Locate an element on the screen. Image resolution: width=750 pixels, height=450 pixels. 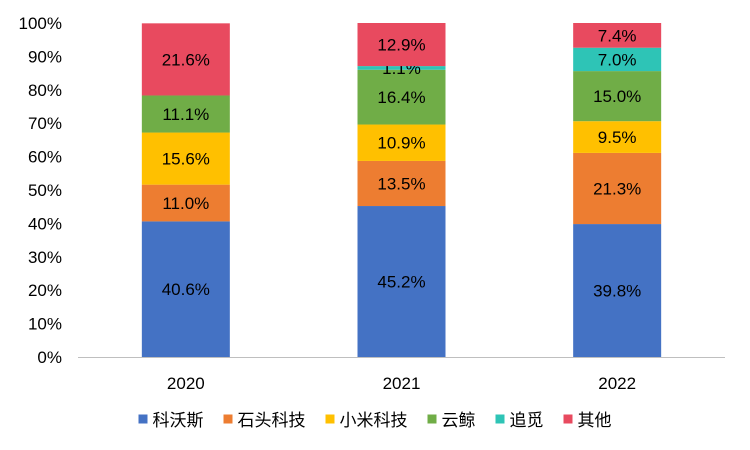
y-tick-label: 60% is located at coordinates (45, 157).